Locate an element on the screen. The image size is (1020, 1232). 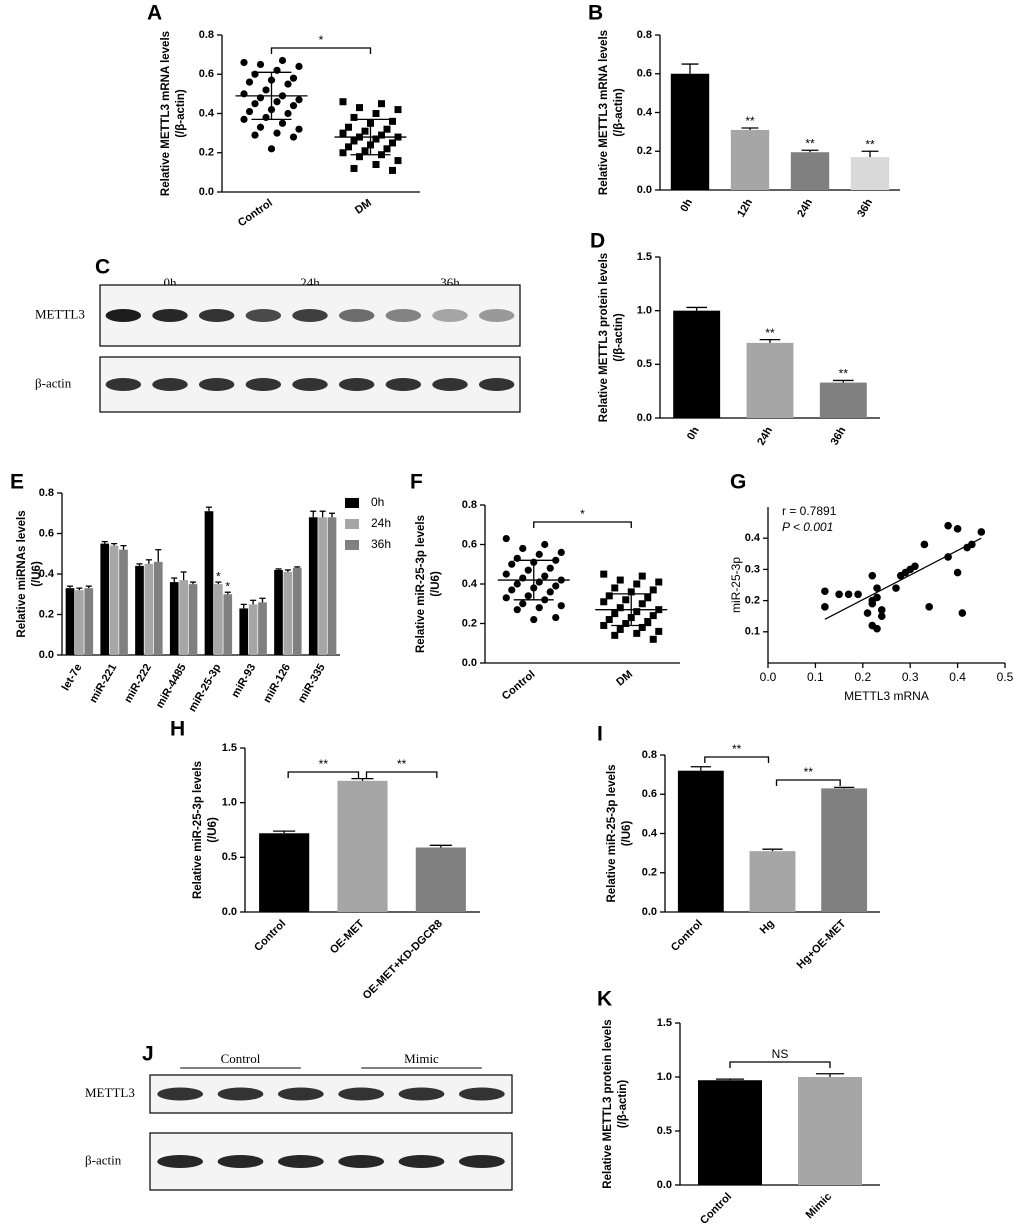
legend-label: 24h is located at coordinates (381, 523).